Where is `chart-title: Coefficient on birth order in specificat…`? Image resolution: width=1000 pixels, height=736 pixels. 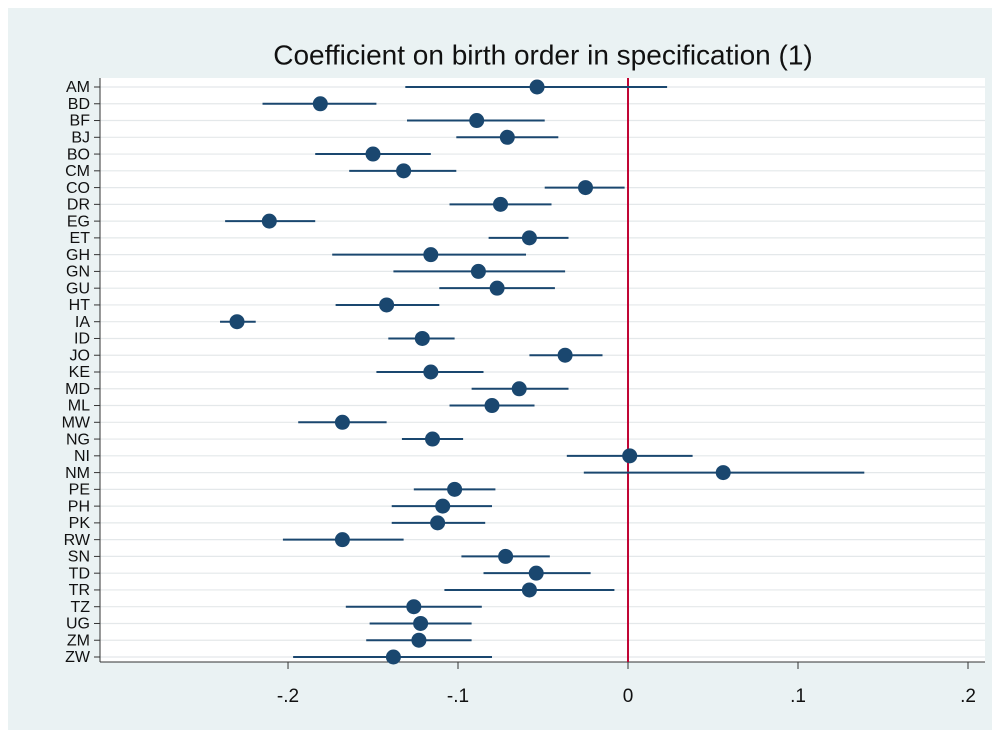
chart-title: Coefficient on birth order in specificat… is located at coordinates (543, 54).